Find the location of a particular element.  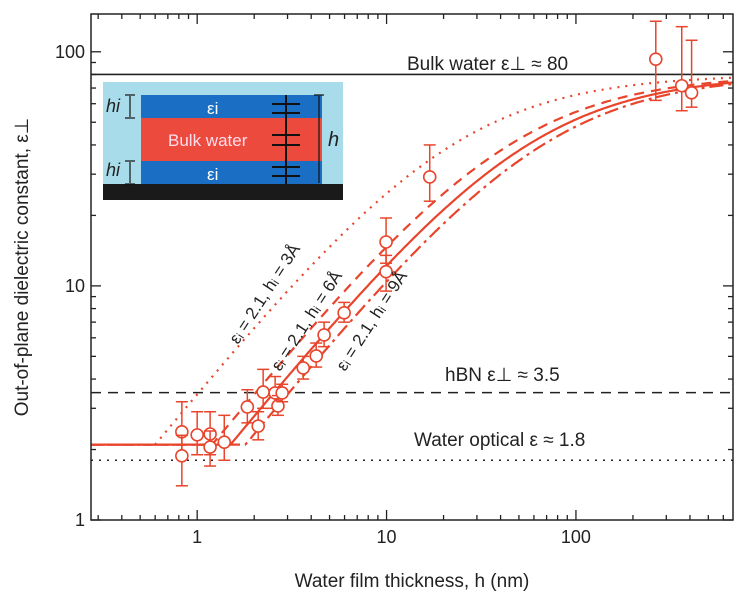

inset-schematic: εi Bulk water εi hi hi h is located at coordinates (223, 141).